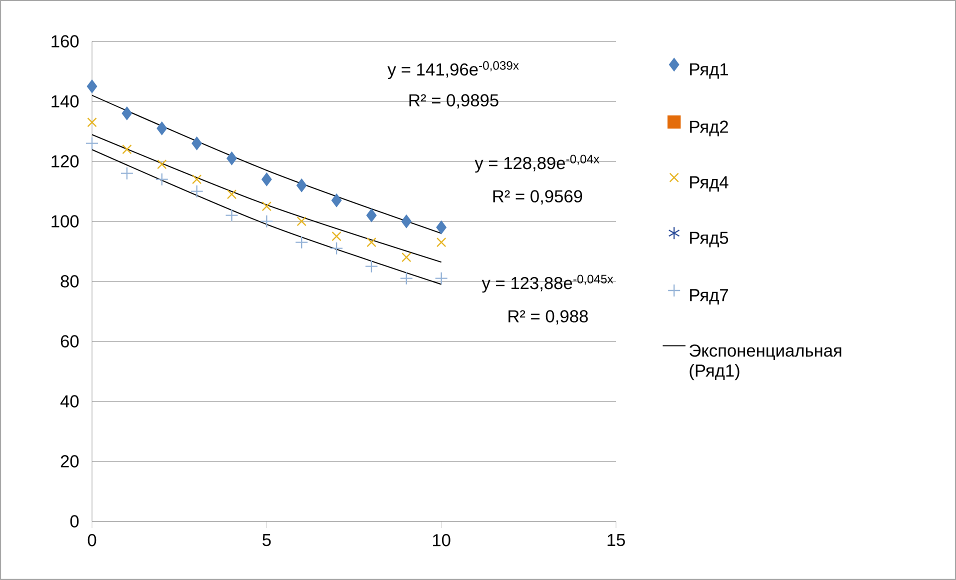 This screenshot has width=956, height=580. Describe the element at coordinates (441, 540) in the screenshot. I see `x-tick-label: 10` at that location.